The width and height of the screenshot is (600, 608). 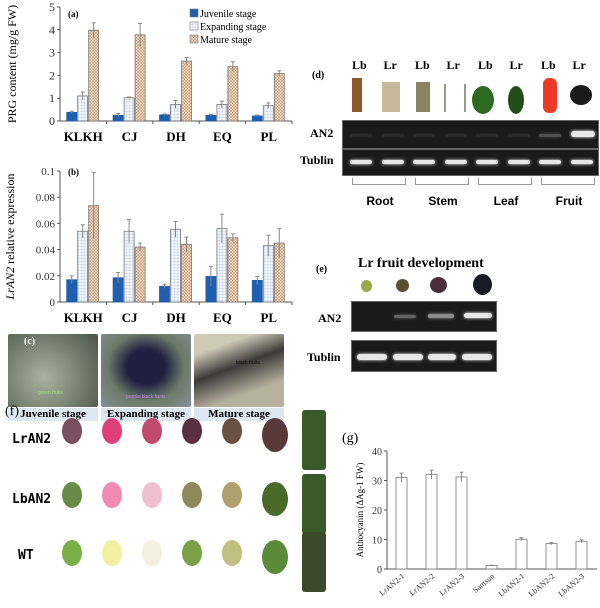 What do you see at coordinates (424, 356) in the screenshot?
I see `e-tublin-gel` at bounding box center [424, 356].